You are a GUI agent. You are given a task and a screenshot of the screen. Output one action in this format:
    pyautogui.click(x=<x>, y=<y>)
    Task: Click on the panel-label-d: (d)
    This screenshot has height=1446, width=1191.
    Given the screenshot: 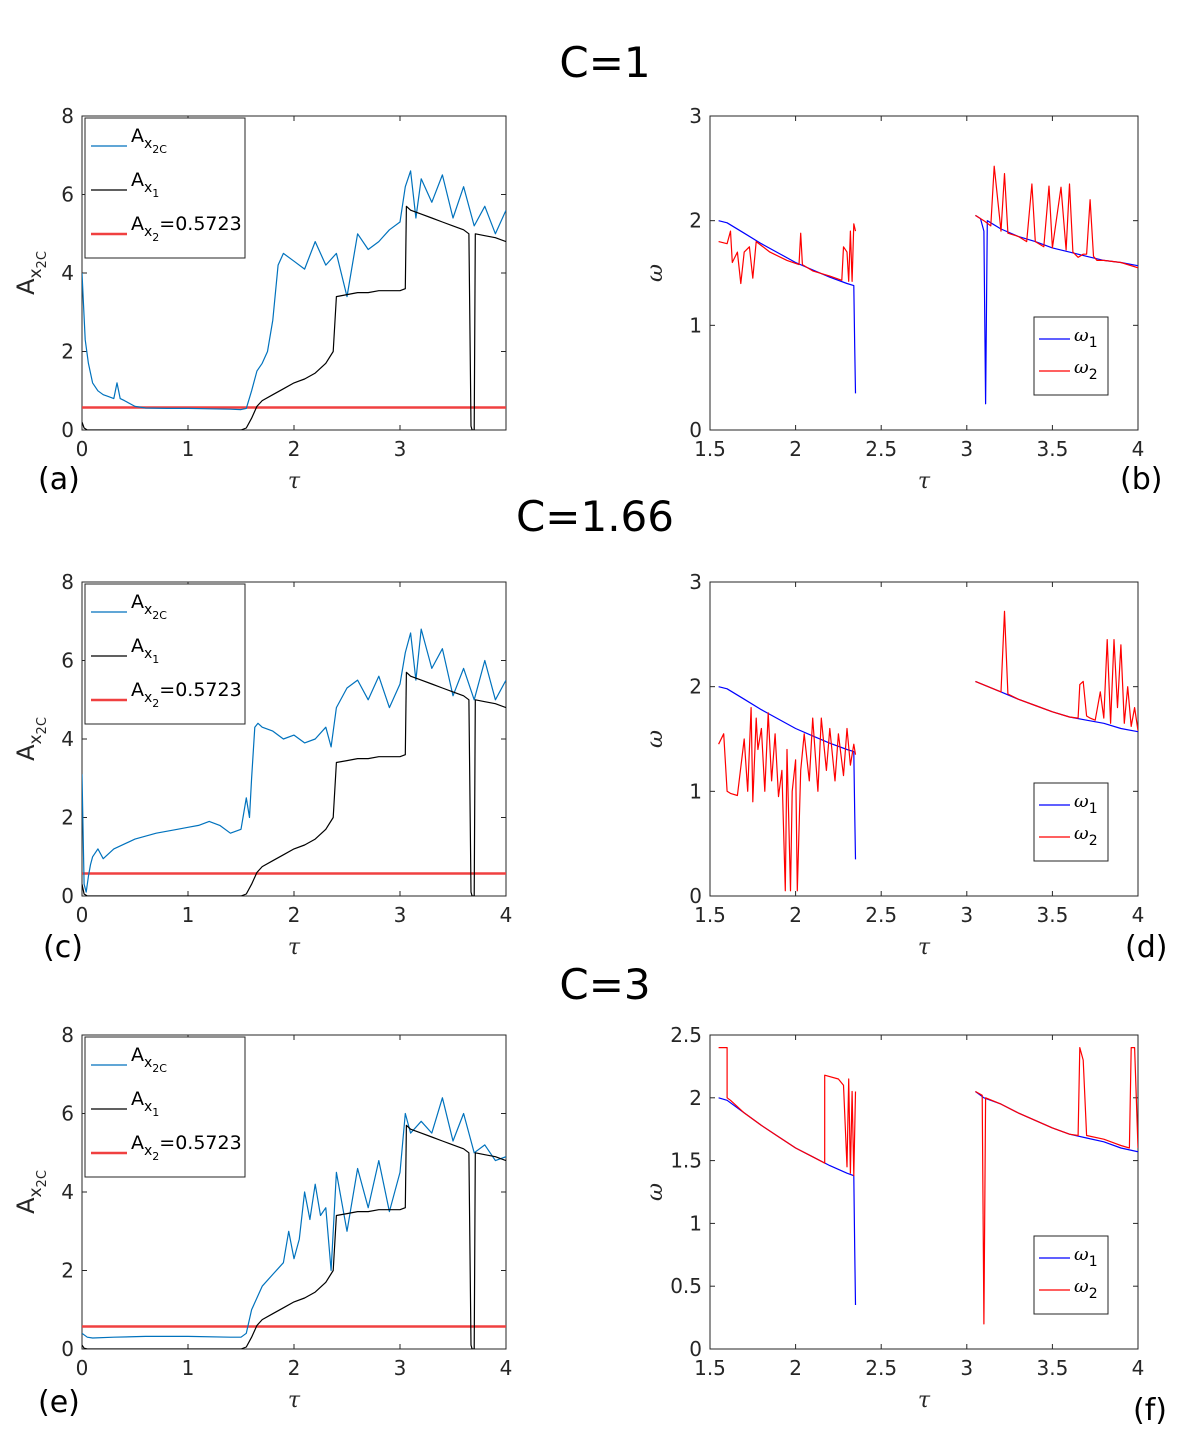 What is the action you would take?
    pyautogui.click(x=1146, y=947)
    